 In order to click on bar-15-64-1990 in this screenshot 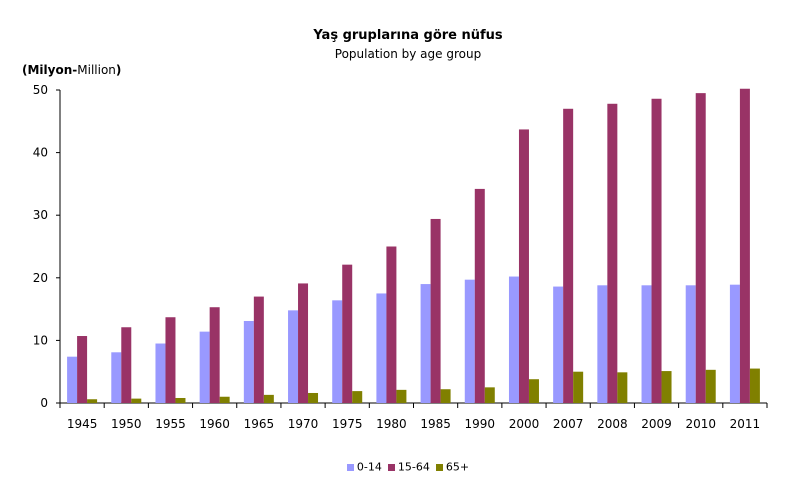, I will do `click(479, 295)`.